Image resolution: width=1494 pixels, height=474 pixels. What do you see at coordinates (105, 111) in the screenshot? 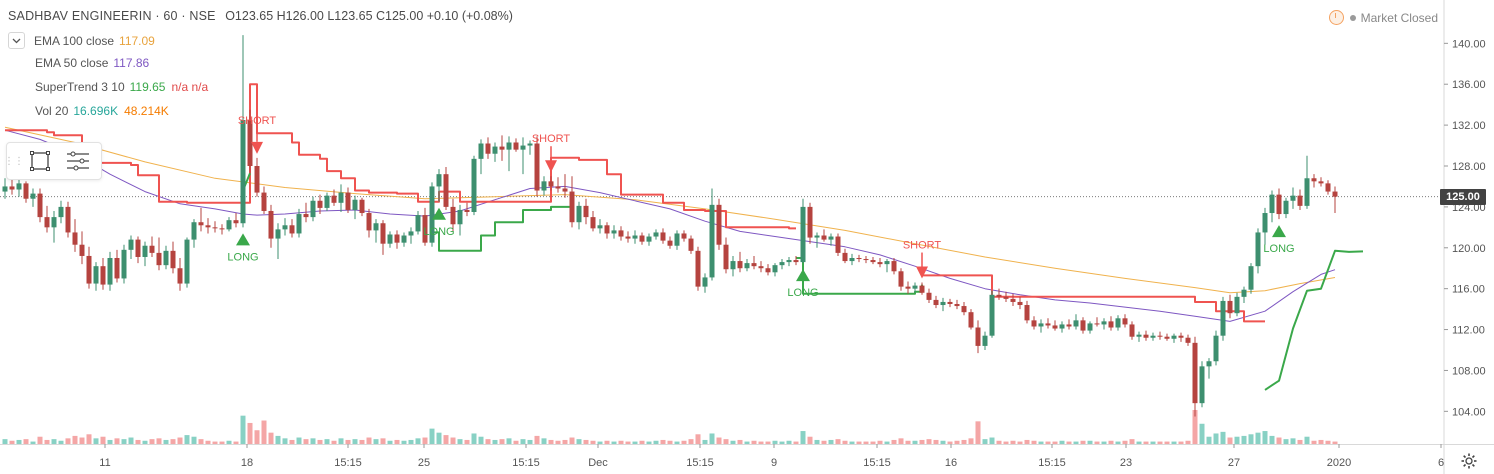
I see `legend-volume: Vol 20 16.696K 48.214K` at bounding box center [105, 111].